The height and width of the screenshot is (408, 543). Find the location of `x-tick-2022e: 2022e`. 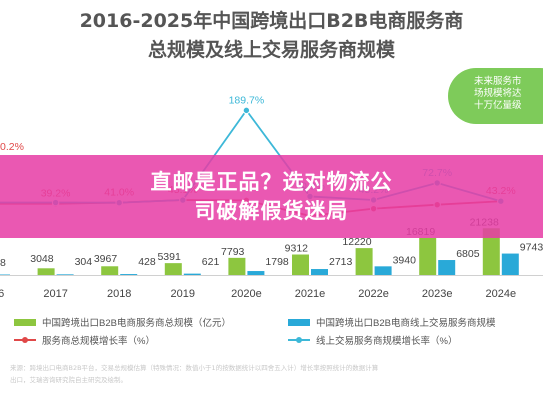

x-tick-2022e: 2022e is located at coordinates (373, 294).